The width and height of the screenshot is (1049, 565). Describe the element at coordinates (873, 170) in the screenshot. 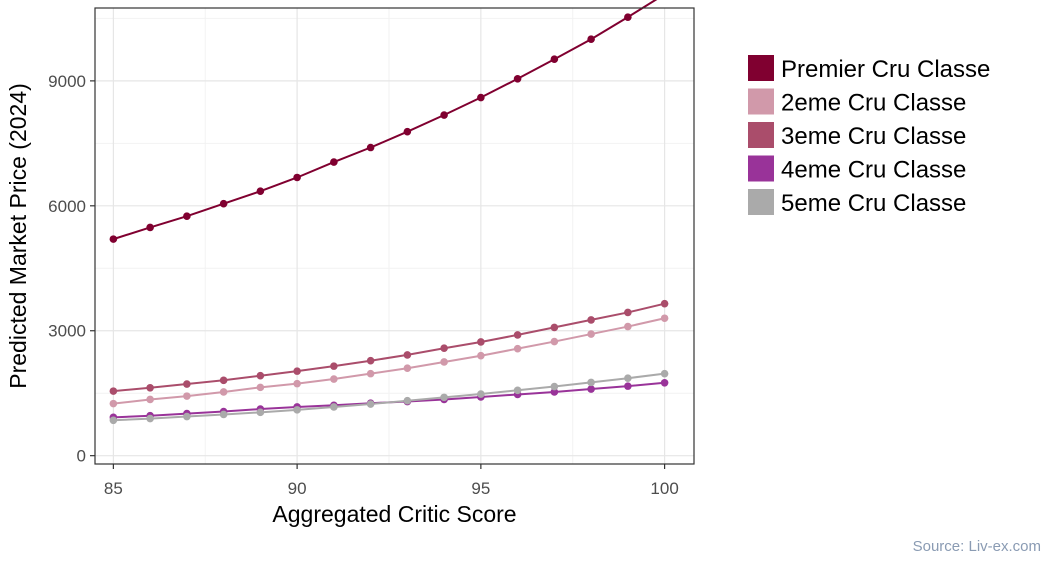

I see `legend-label: 4eme Cru Classe` at that location.